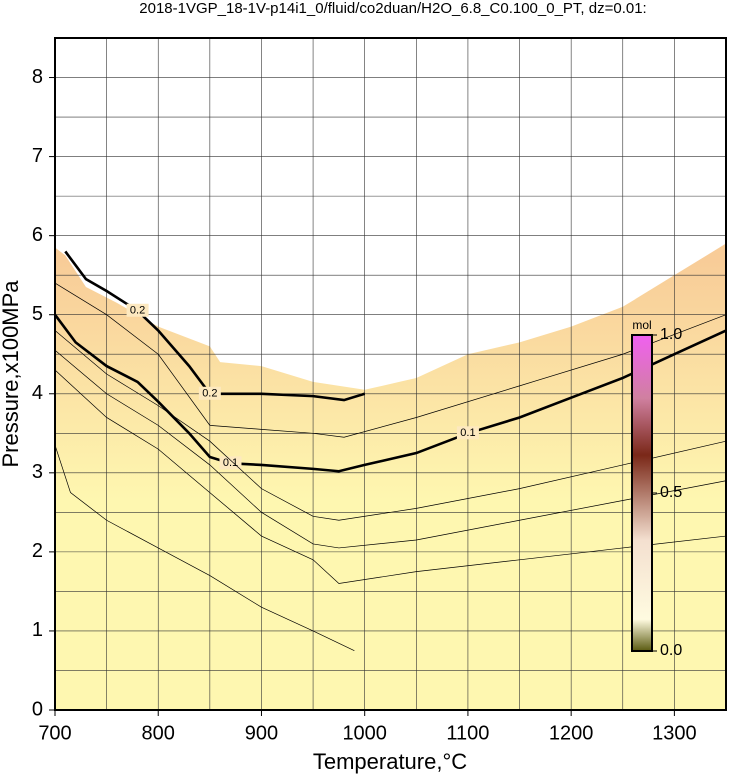 This screenshot has width=734, height=776. I want to click on colorbar, so click(642, 493).